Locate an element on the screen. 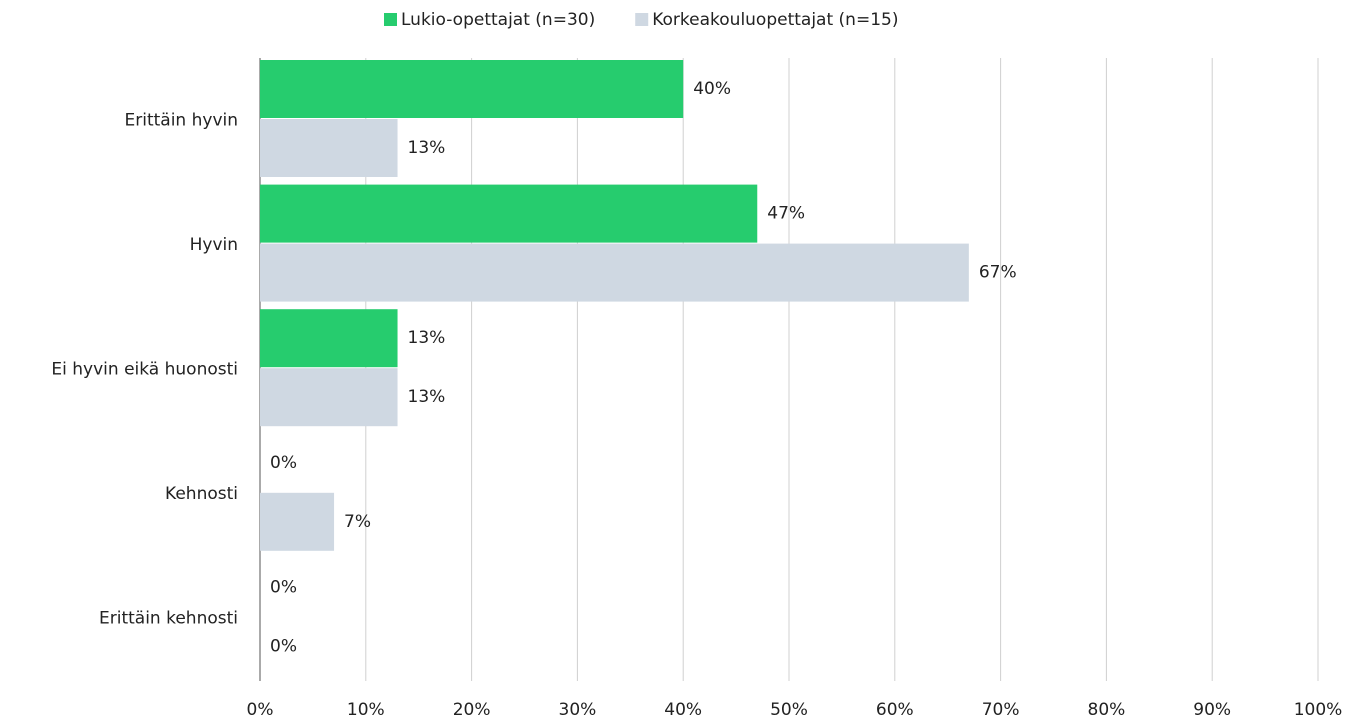  x-tick-label: 40% is located at coordinates (683, 710).